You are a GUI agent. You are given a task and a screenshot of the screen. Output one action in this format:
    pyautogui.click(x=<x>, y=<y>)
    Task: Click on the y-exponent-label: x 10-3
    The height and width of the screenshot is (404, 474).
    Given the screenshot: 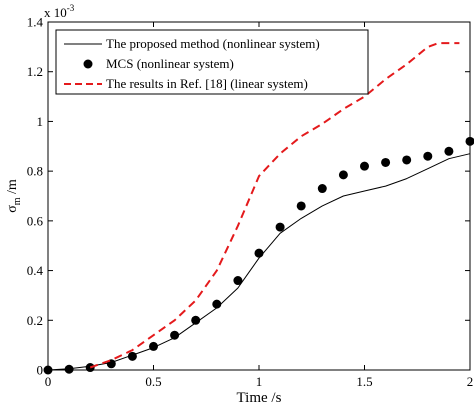 What is the action you would take?
    pyautogui.click(x=59, y=11)
    